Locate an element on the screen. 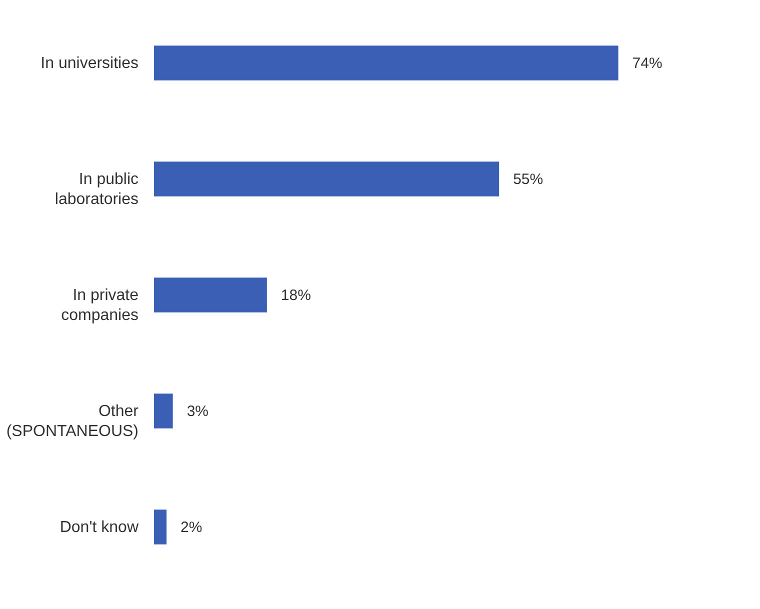  y-tick-label: Other (SPONTANEOUS) is located at coordinates (73, 421).